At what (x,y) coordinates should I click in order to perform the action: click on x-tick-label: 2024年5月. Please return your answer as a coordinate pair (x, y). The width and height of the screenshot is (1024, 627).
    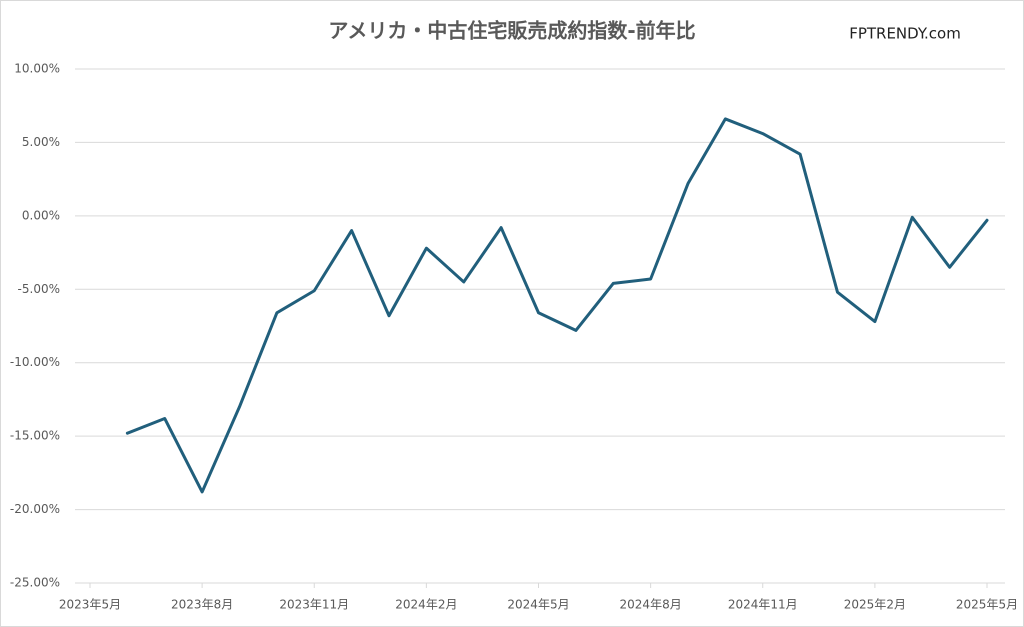
    Looking at the image, I should click on (538, 605).